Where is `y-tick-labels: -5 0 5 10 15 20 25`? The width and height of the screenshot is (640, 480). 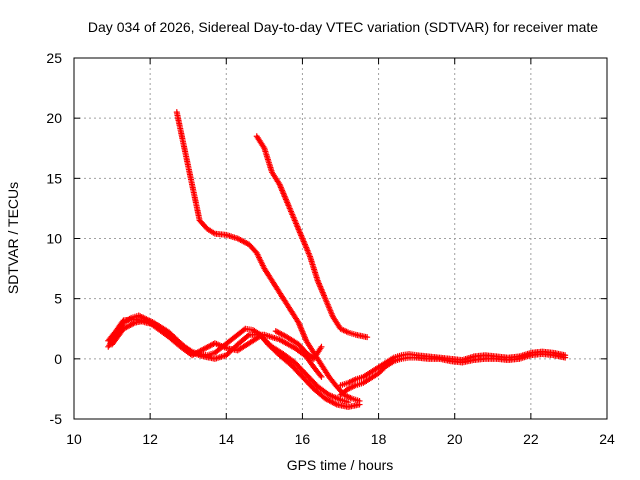 y-tick-labels: -5 0 5 10 15 20 25 is located at coordinates (54, 238).